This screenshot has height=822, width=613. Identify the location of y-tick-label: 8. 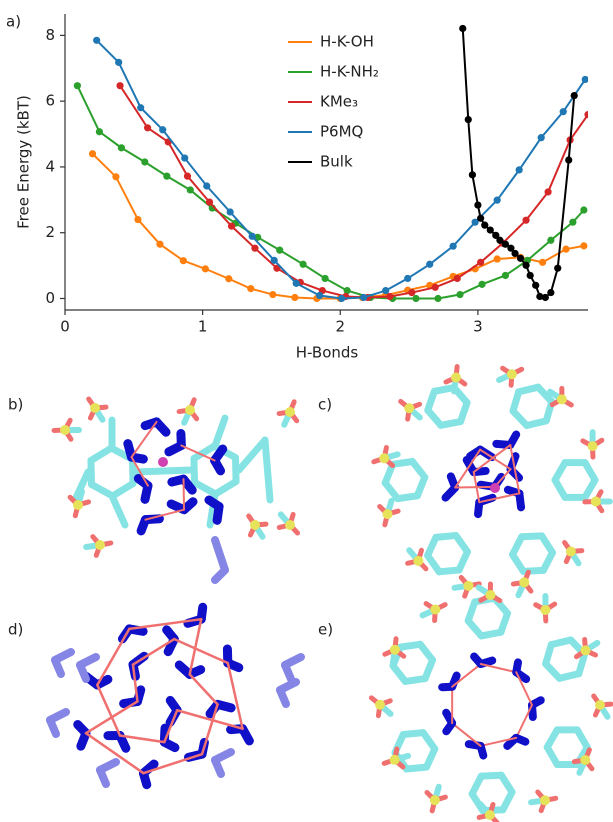
(50, 35).